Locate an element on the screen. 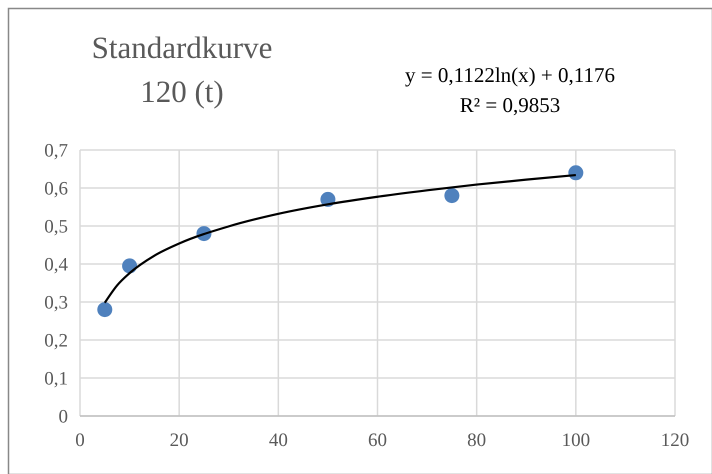 This screenshot has width=712, height=474. x-tick-label: 40 is located at coordinates (278, 440).